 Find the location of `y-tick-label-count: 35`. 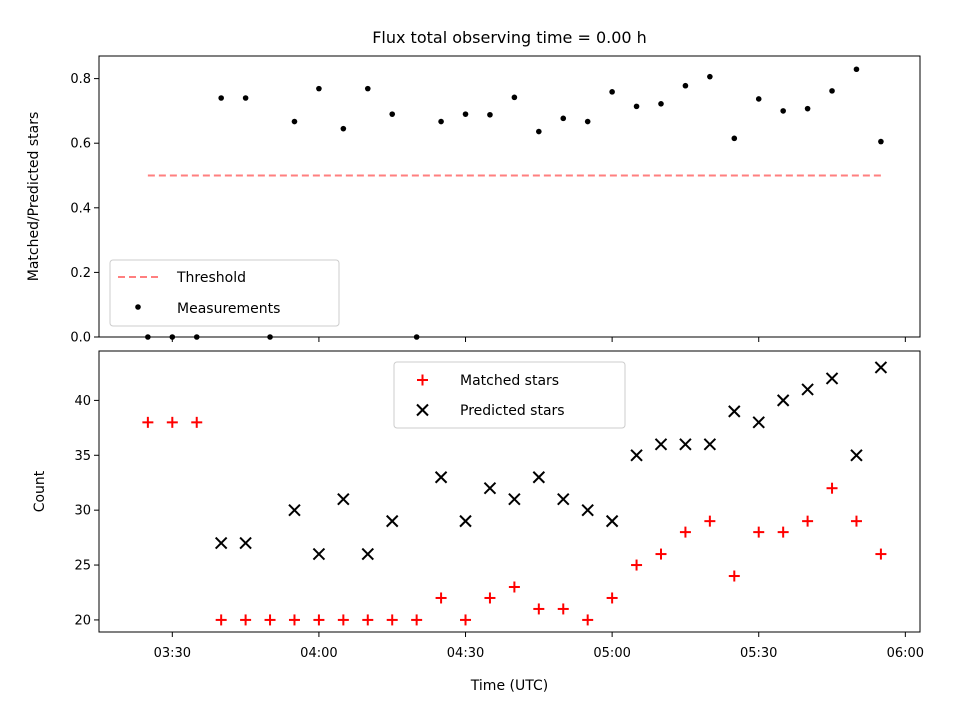

y-tick-label-count: 35 is located at coordinates (82, 456).